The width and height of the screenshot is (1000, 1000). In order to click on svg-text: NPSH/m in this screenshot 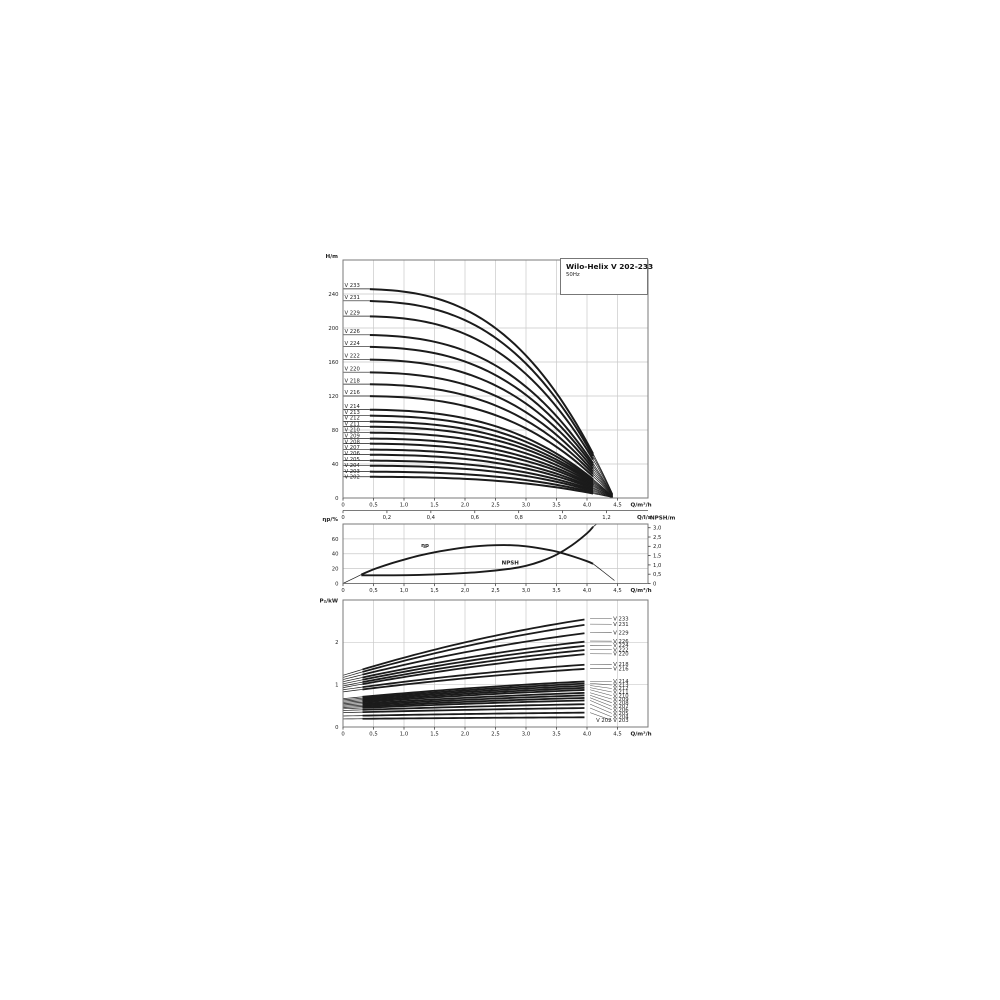, I will do `click(663, 519)`.